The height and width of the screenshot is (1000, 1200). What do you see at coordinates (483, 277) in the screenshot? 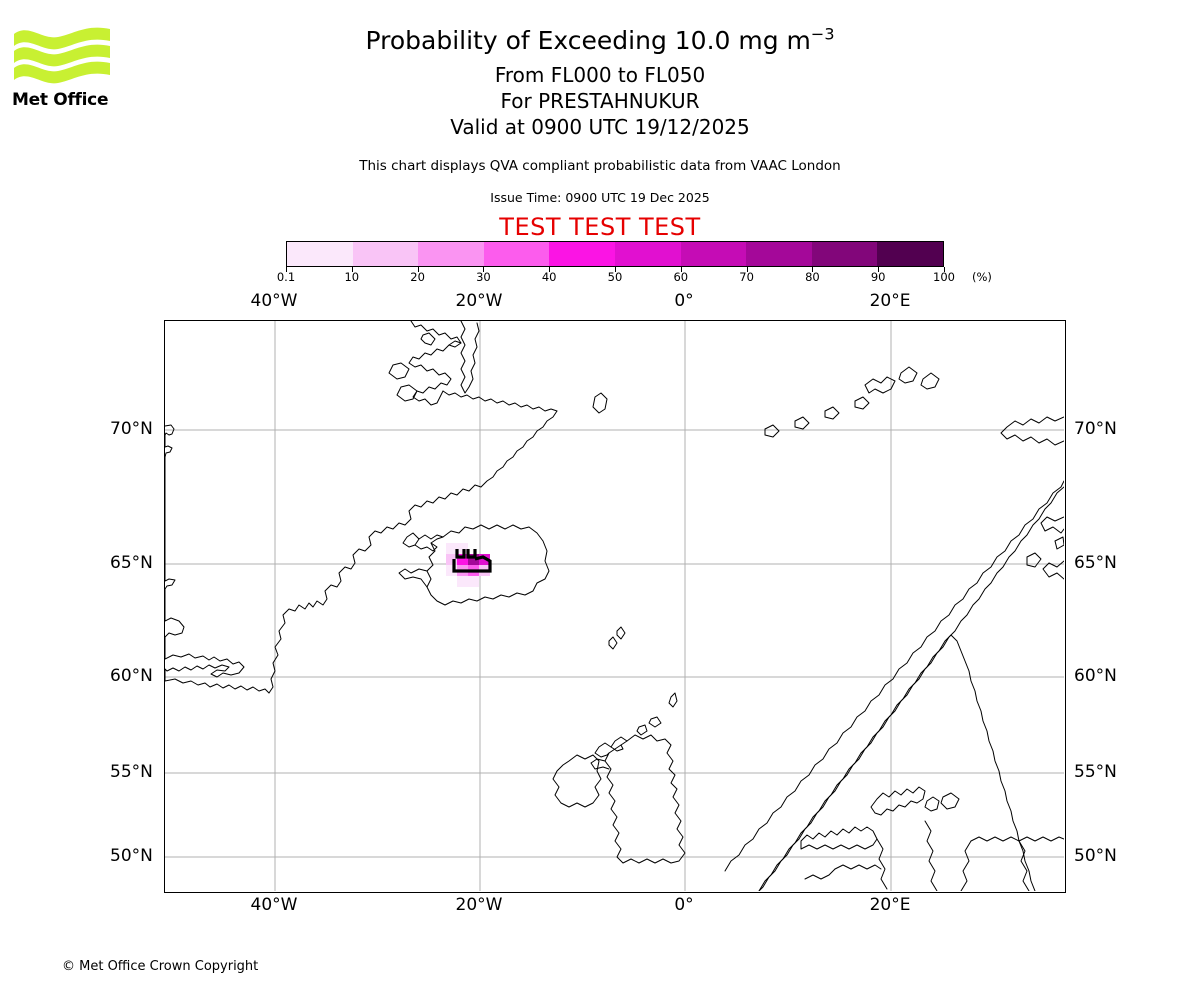
I see `colorbar-tick-label-3: 30` at bounding box center [483, 277].